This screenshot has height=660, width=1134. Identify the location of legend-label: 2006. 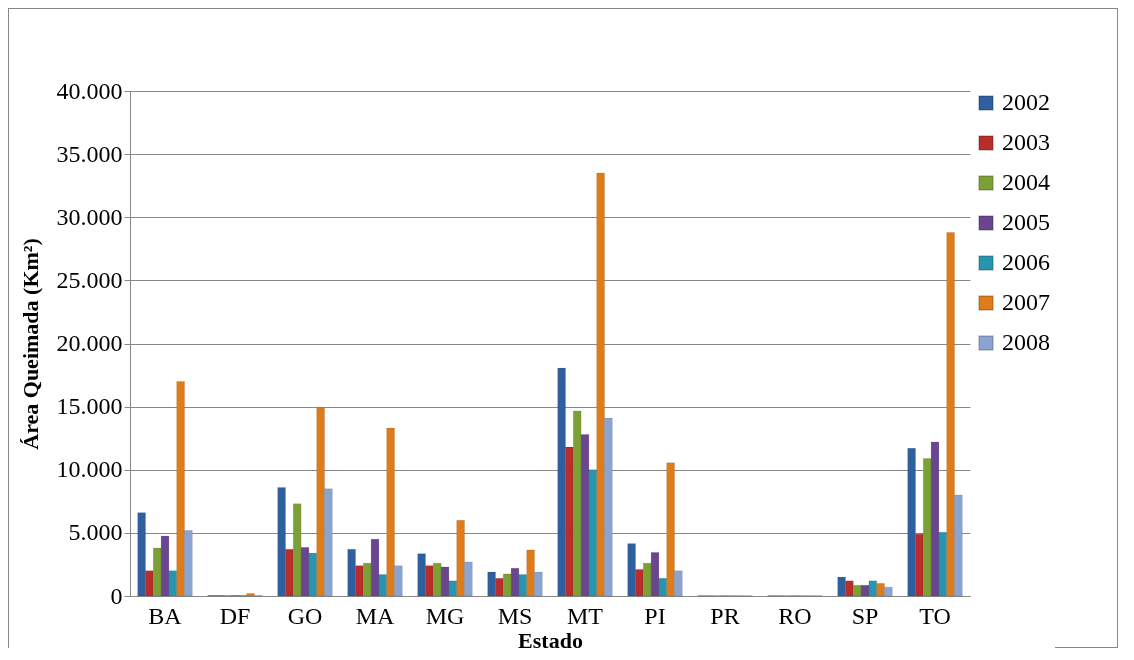
(1026, 262).